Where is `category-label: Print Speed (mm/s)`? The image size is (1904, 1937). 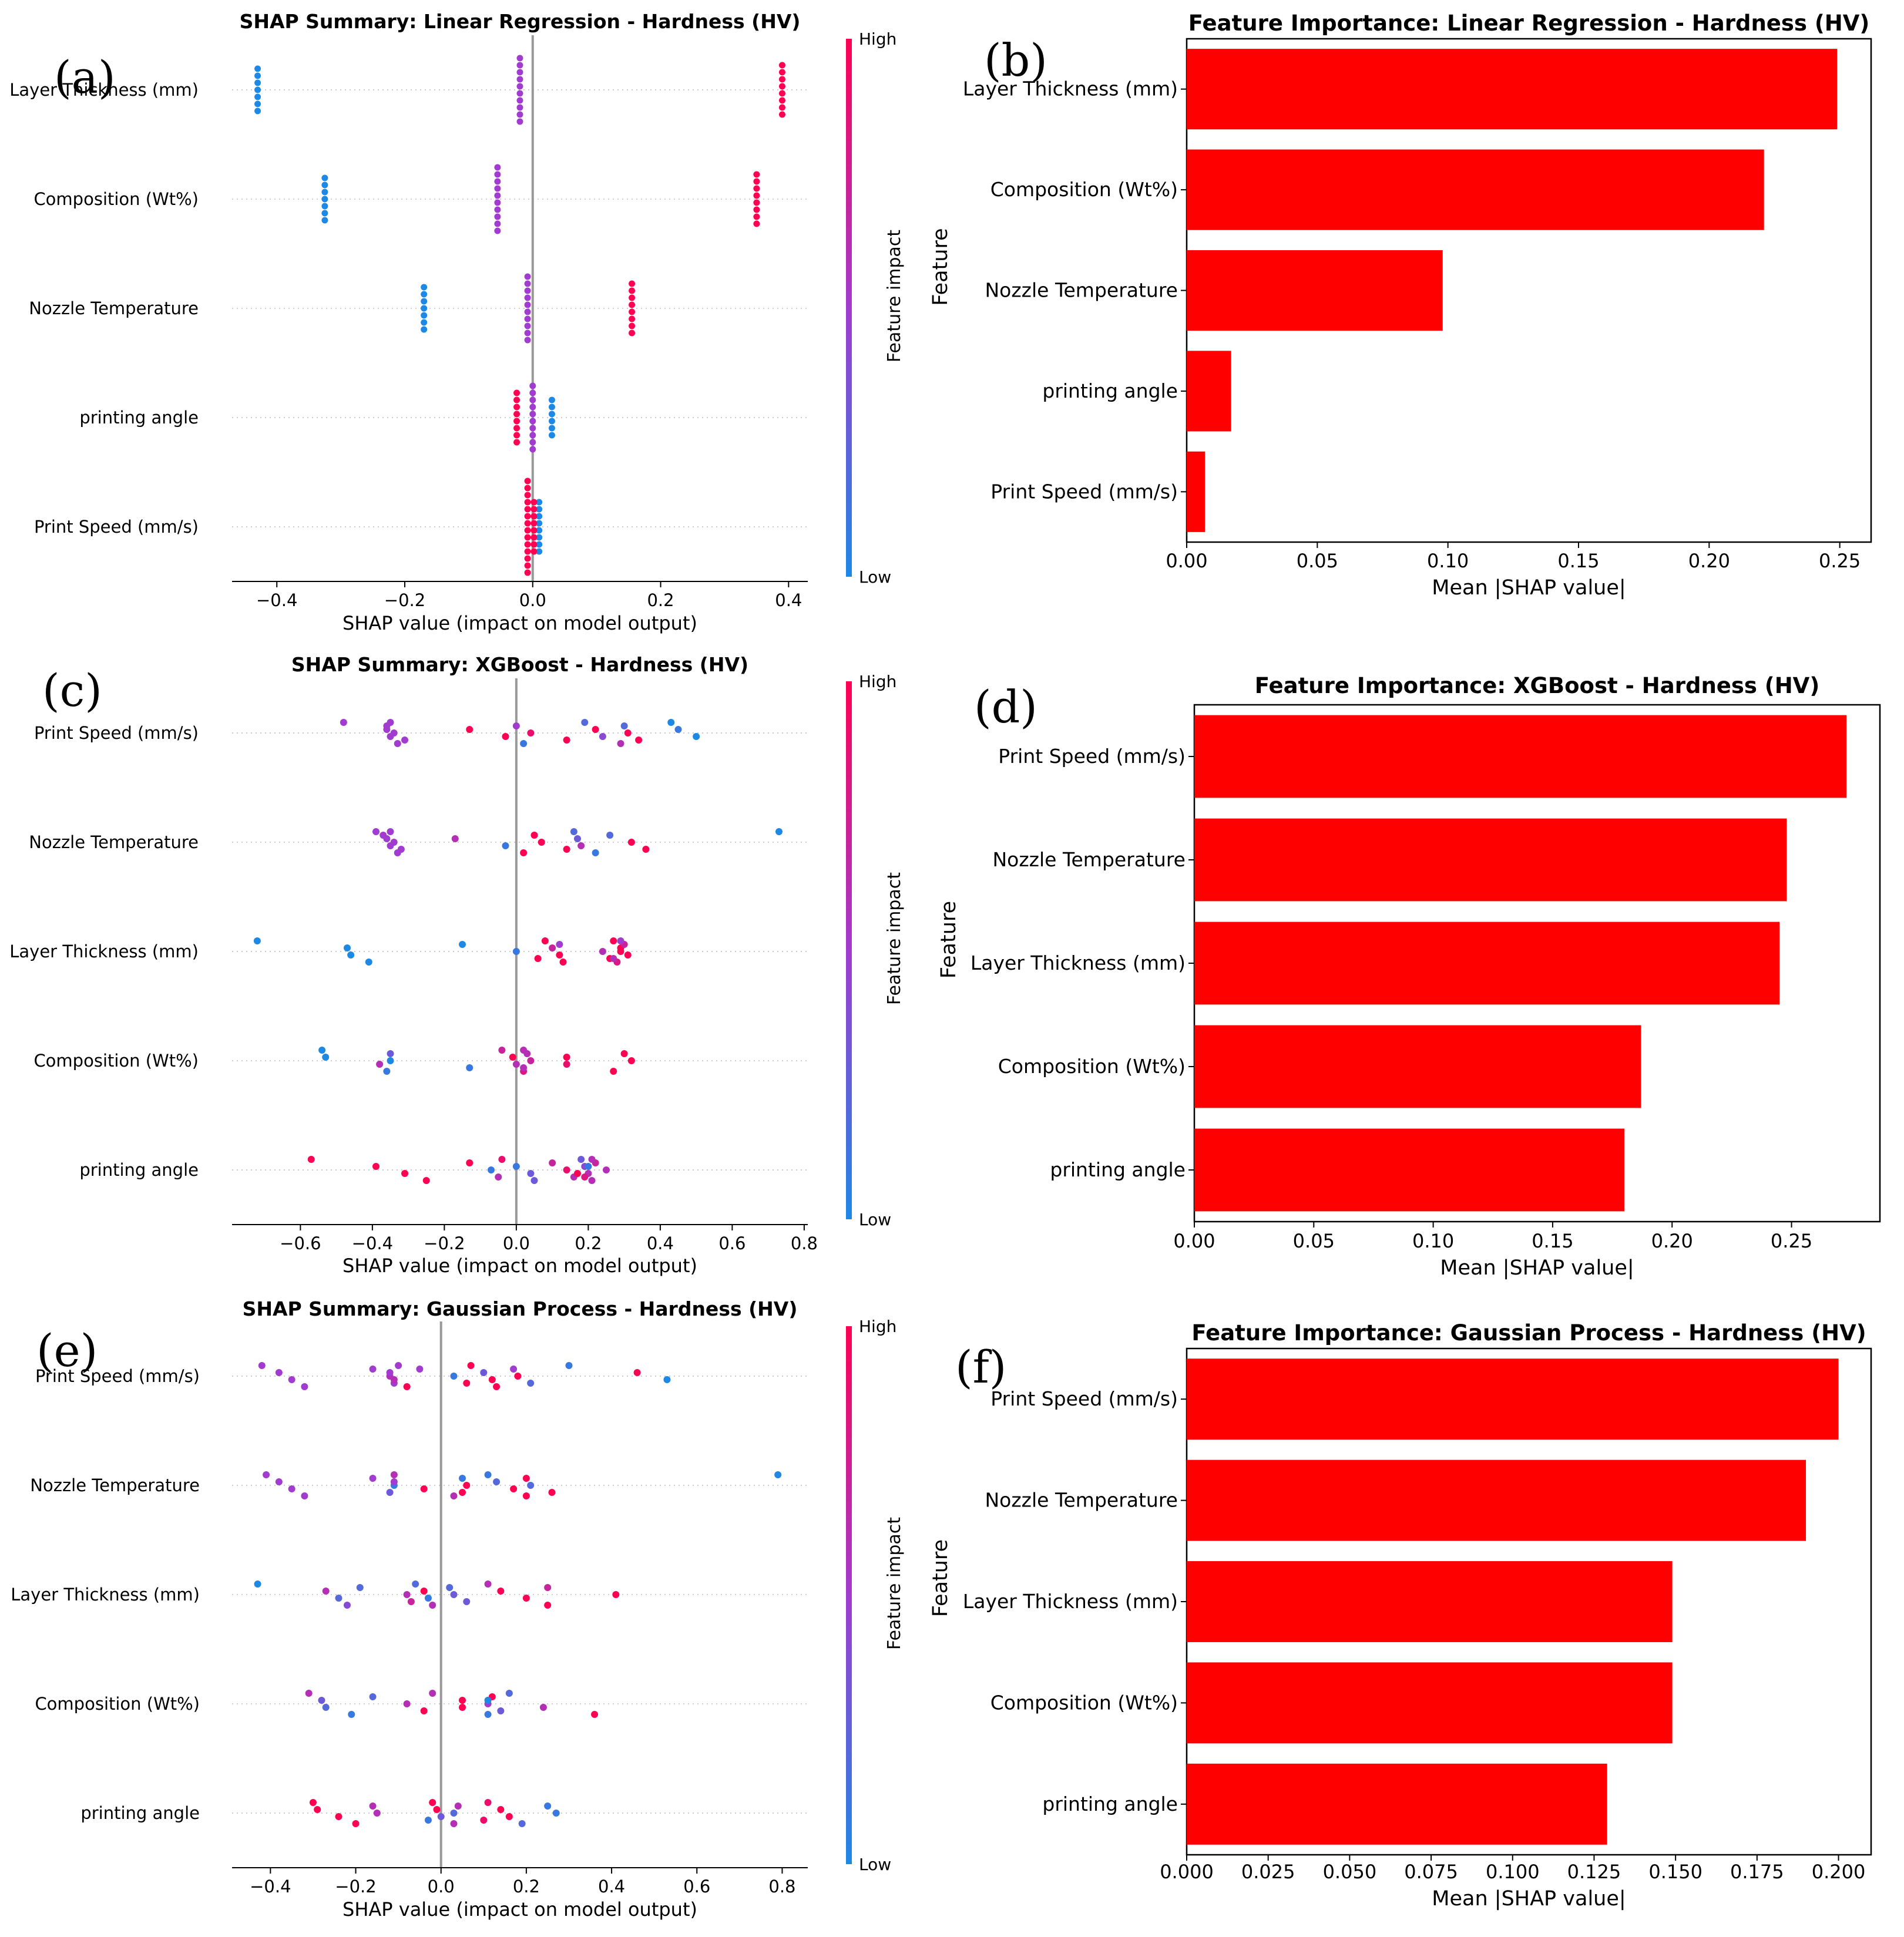
category-label: Print Speed (mm/s) is located at coordinates (1092, 757).